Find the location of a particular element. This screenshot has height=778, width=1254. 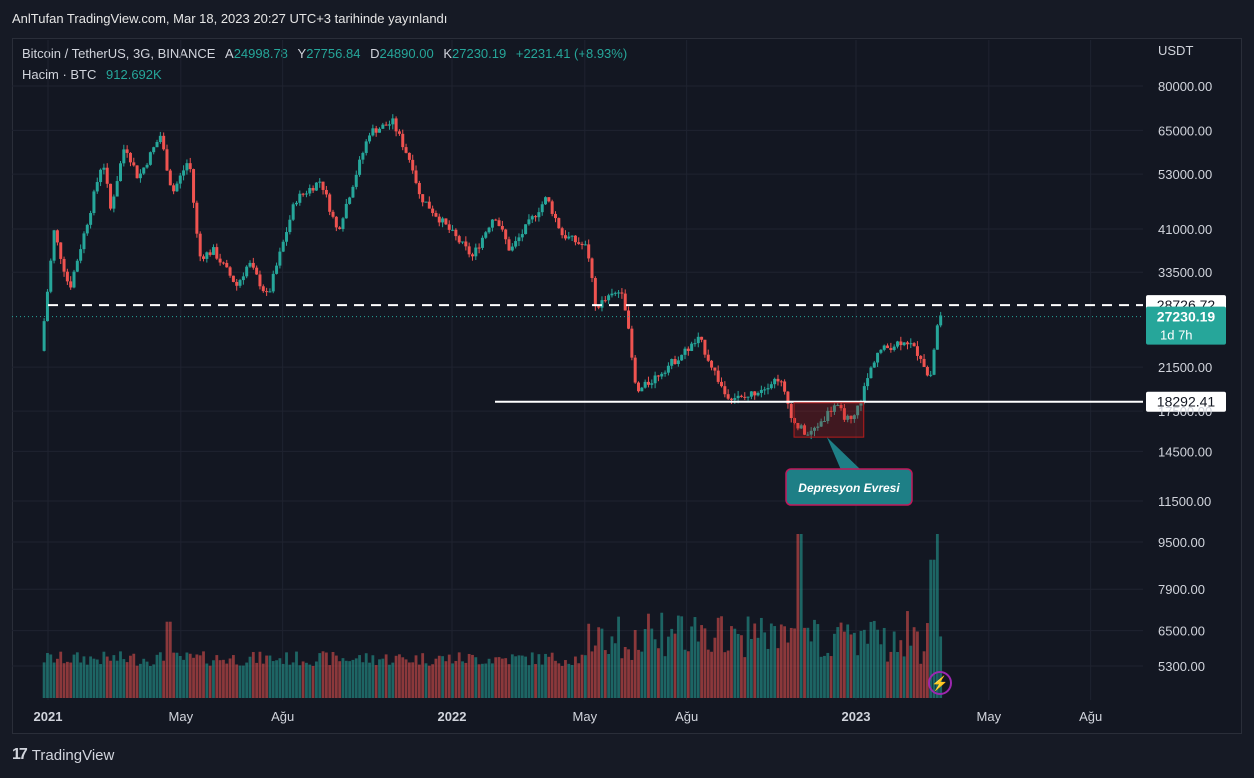

volume-legend: Hacim · BTC 912.692K is located at coordinates (92, 74).